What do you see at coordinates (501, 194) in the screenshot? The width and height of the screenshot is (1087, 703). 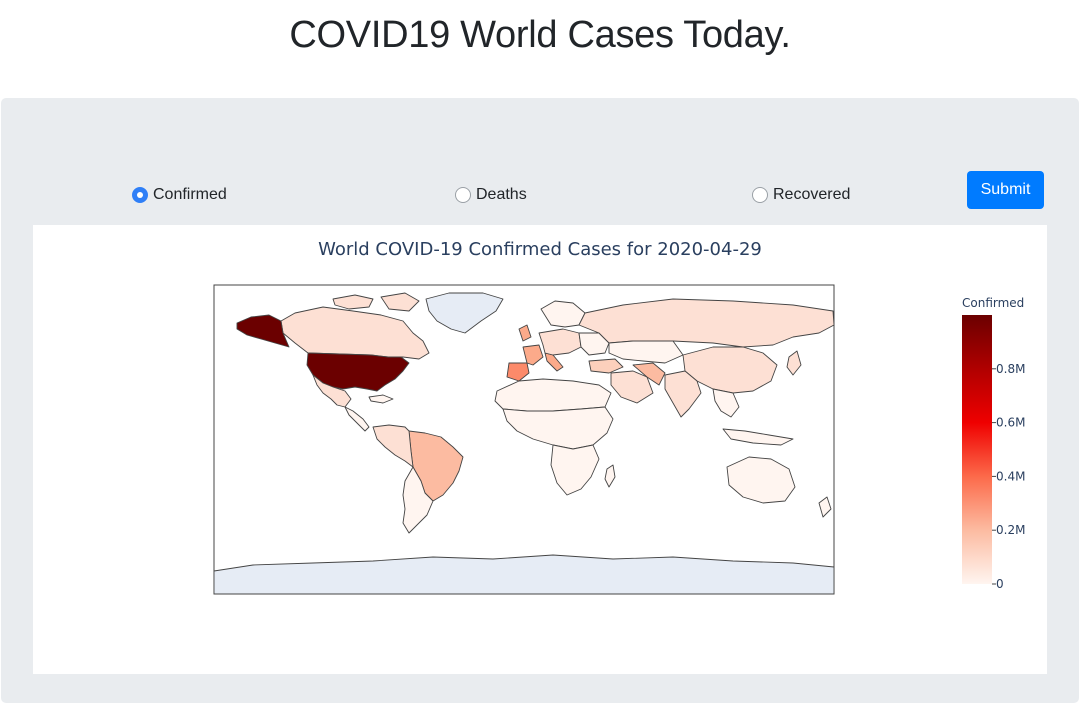 I see `radio-deaths-label: Deaths` at bounding box center [501, 194].